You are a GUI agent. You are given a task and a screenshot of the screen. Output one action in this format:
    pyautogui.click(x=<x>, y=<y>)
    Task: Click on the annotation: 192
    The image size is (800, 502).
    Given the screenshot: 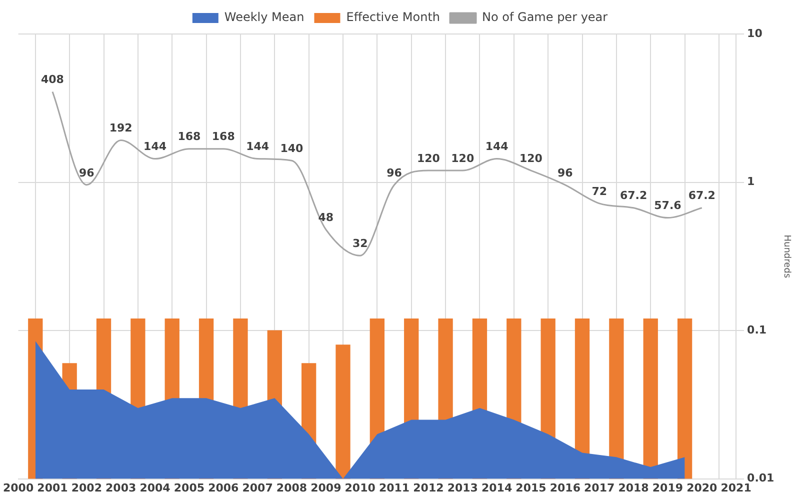 What is the action you would take?
    pyautogui.click(x=120, y=128)
    